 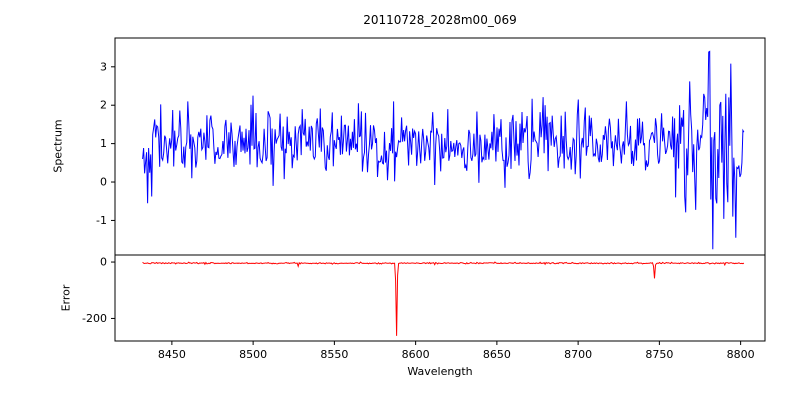 I want to click on x-tick-label: 8650, so click(x=497, y=354).